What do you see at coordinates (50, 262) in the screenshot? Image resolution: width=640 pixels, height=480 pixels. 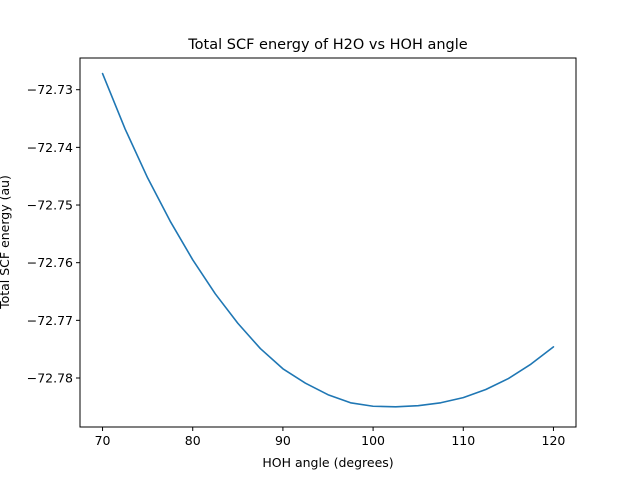 I see `y-tick-label: −72.76` at bounding box center [50, 262].